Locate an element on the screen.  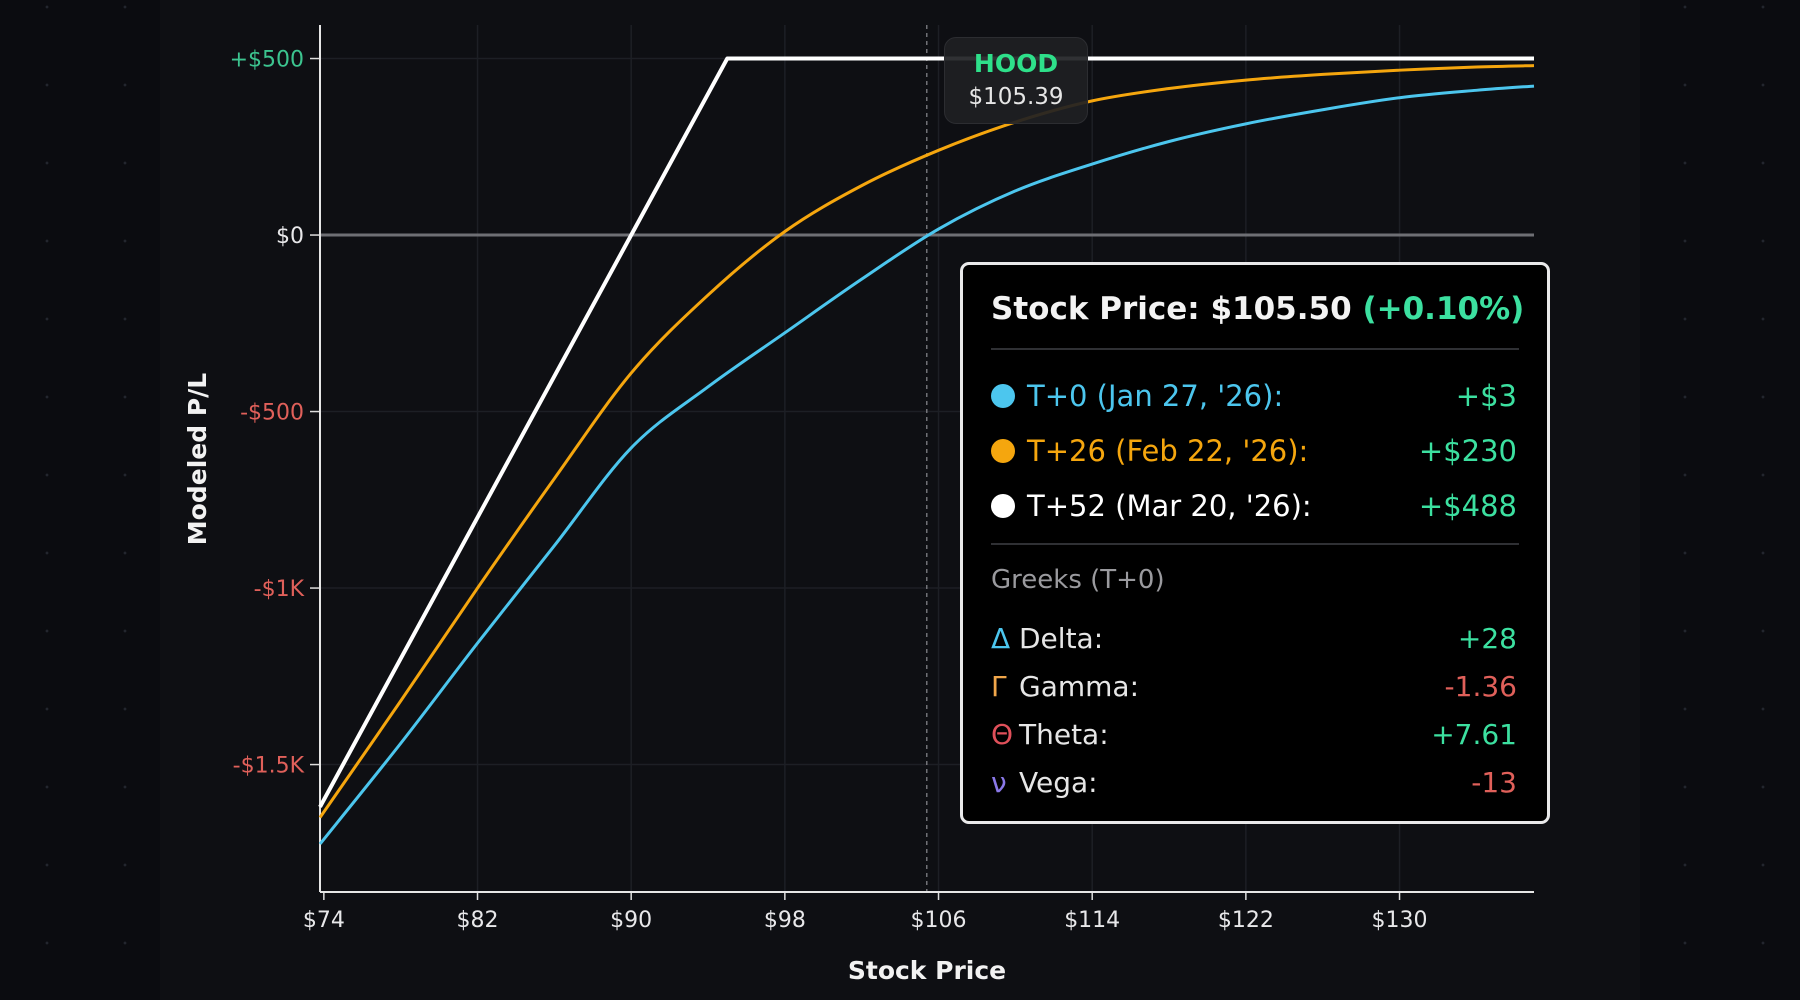
y-tick-label: $0 is located at coordinates (290, 236).